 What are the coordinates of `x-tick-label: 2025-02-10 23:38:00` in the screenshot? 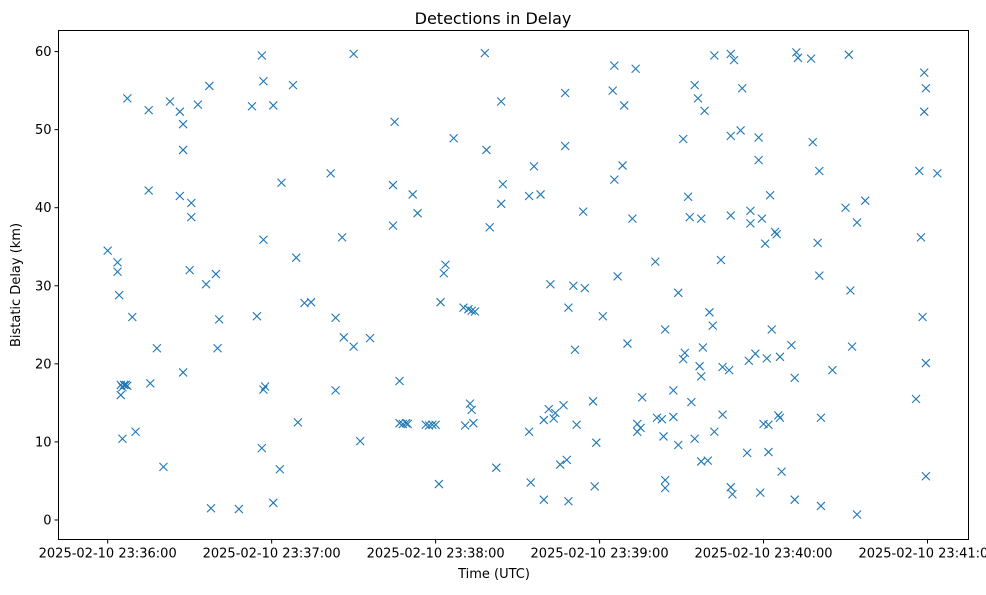 It's located at (436, 554).